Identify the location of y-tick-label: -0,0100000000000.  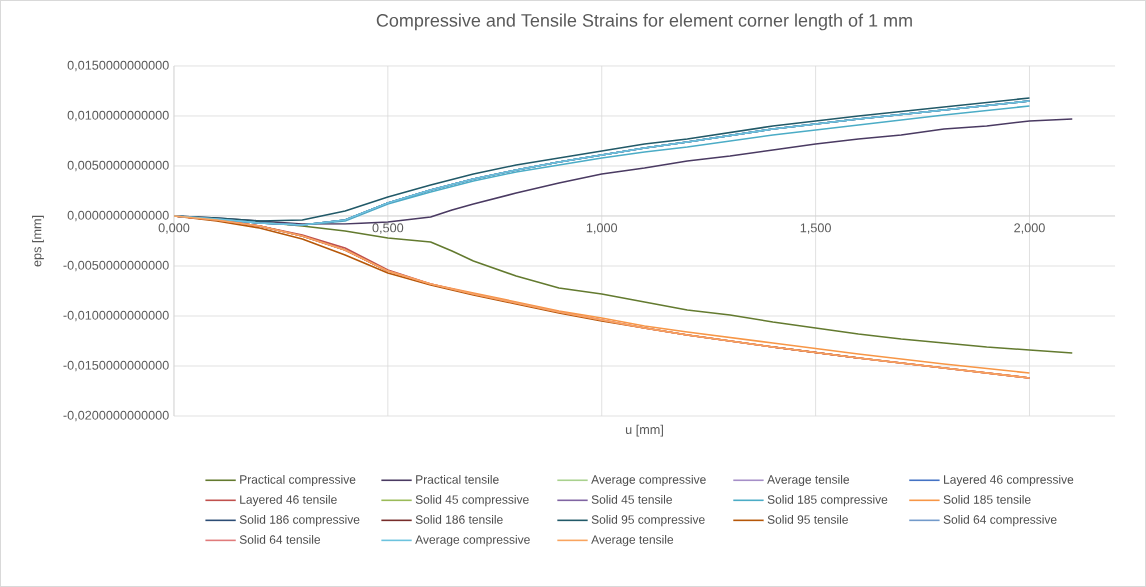
(116, 316).